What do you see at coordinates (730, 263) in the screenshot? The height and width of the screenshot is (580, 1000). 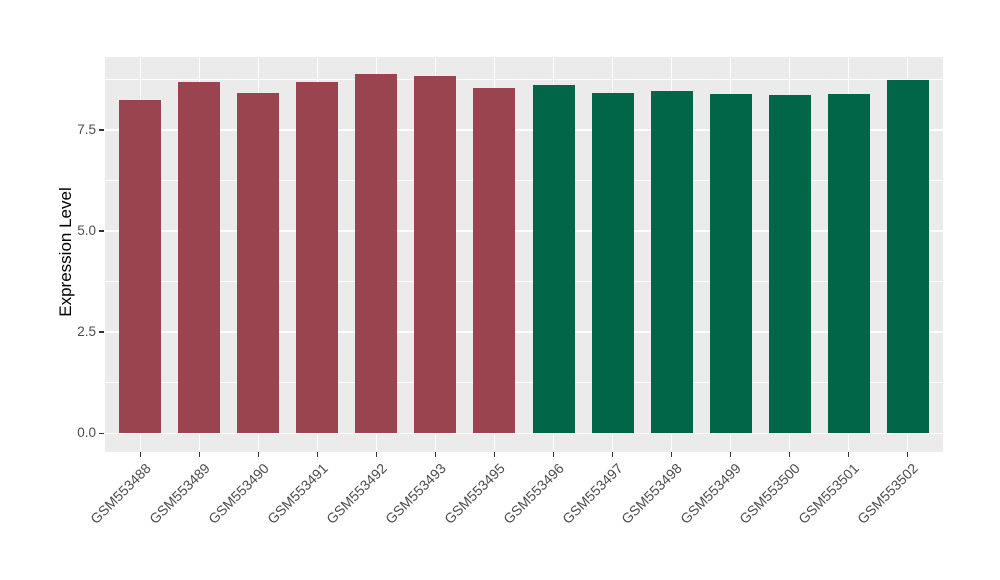 I see `bar-GSM553499` at bounding box center [730, 263].